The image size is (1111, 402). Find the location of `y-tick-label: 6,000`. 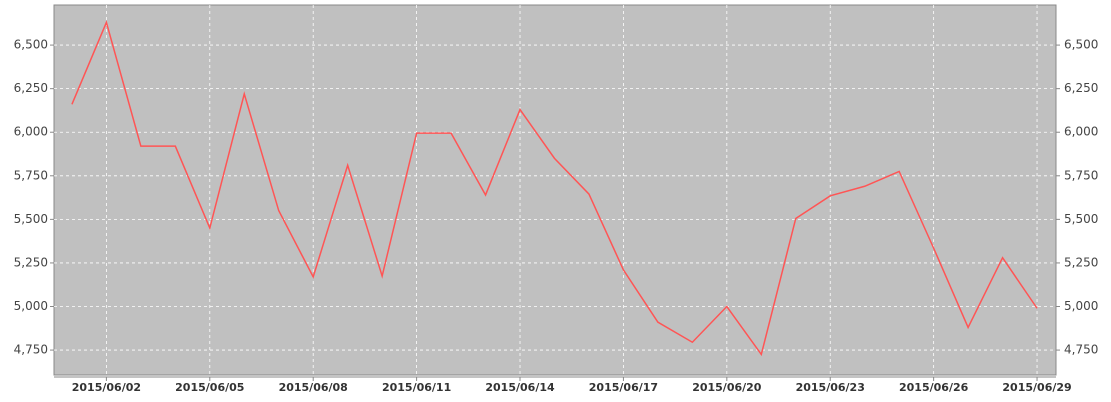

y-tick-label: 6,000 is located at coordinates (31, 132).